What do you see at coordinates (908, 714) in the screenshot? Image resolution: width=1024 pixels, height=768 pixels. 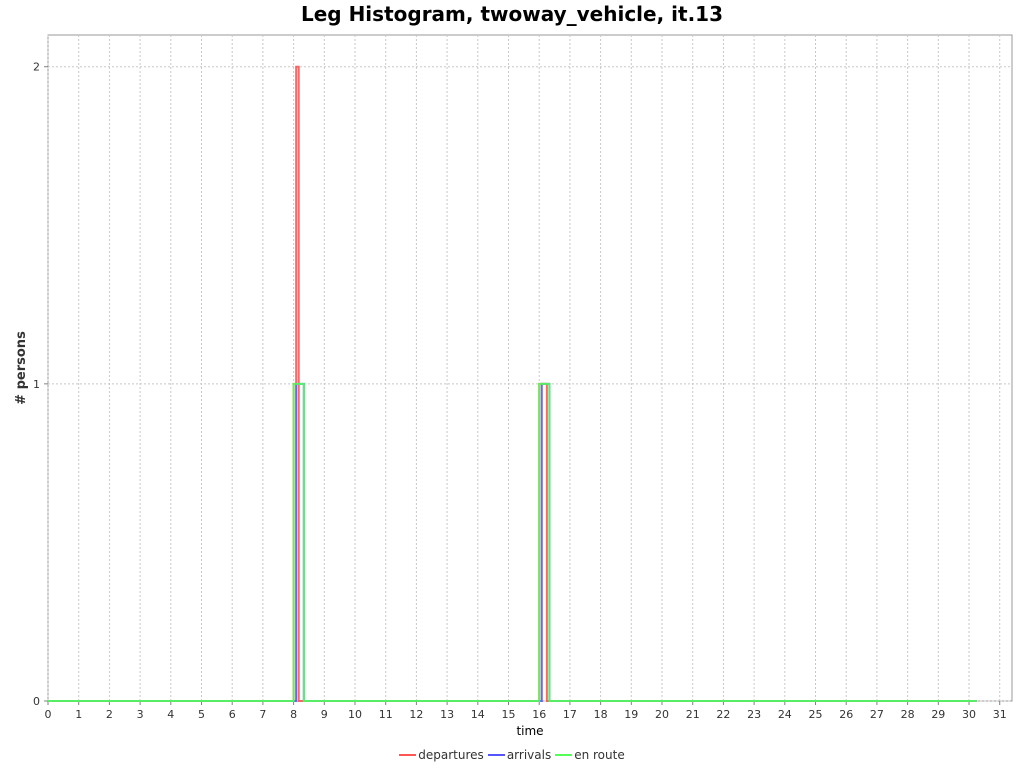 I see `x-tick-label: 28` at bounding box center [908, 714].